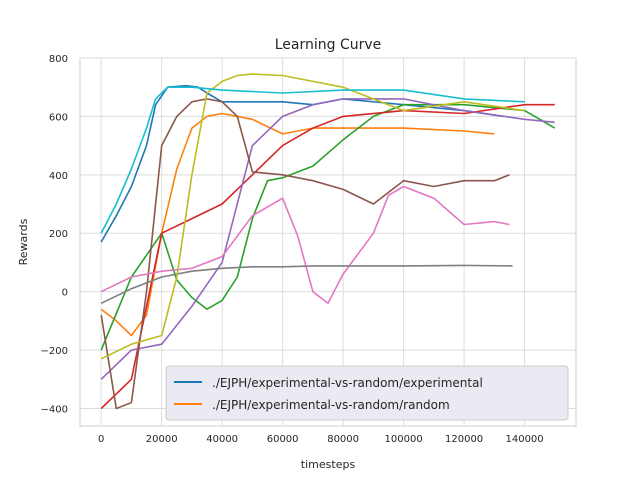  Describe the element at coordinates (222, 439) in the screenshot. I see `x-tick-label: 40000` at that location.